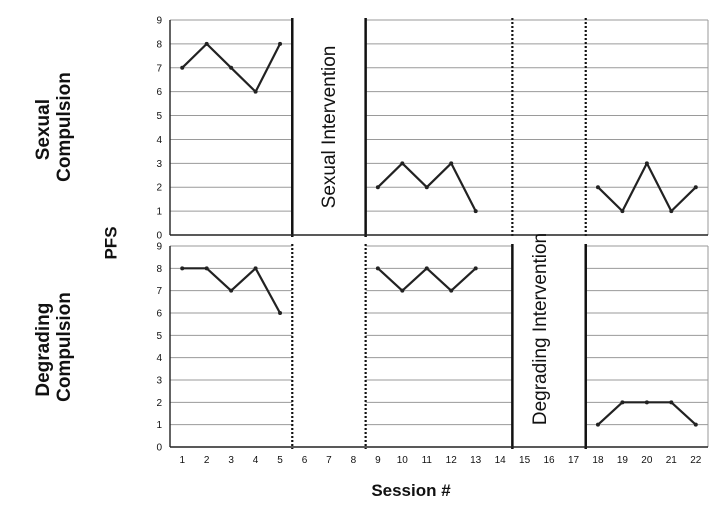 The image size is (716, 506). What do you see at coordinates (159, 358) in the screenshot?
I see `y-tick-label-p1-4: 4` at bounding box center [159, 358].